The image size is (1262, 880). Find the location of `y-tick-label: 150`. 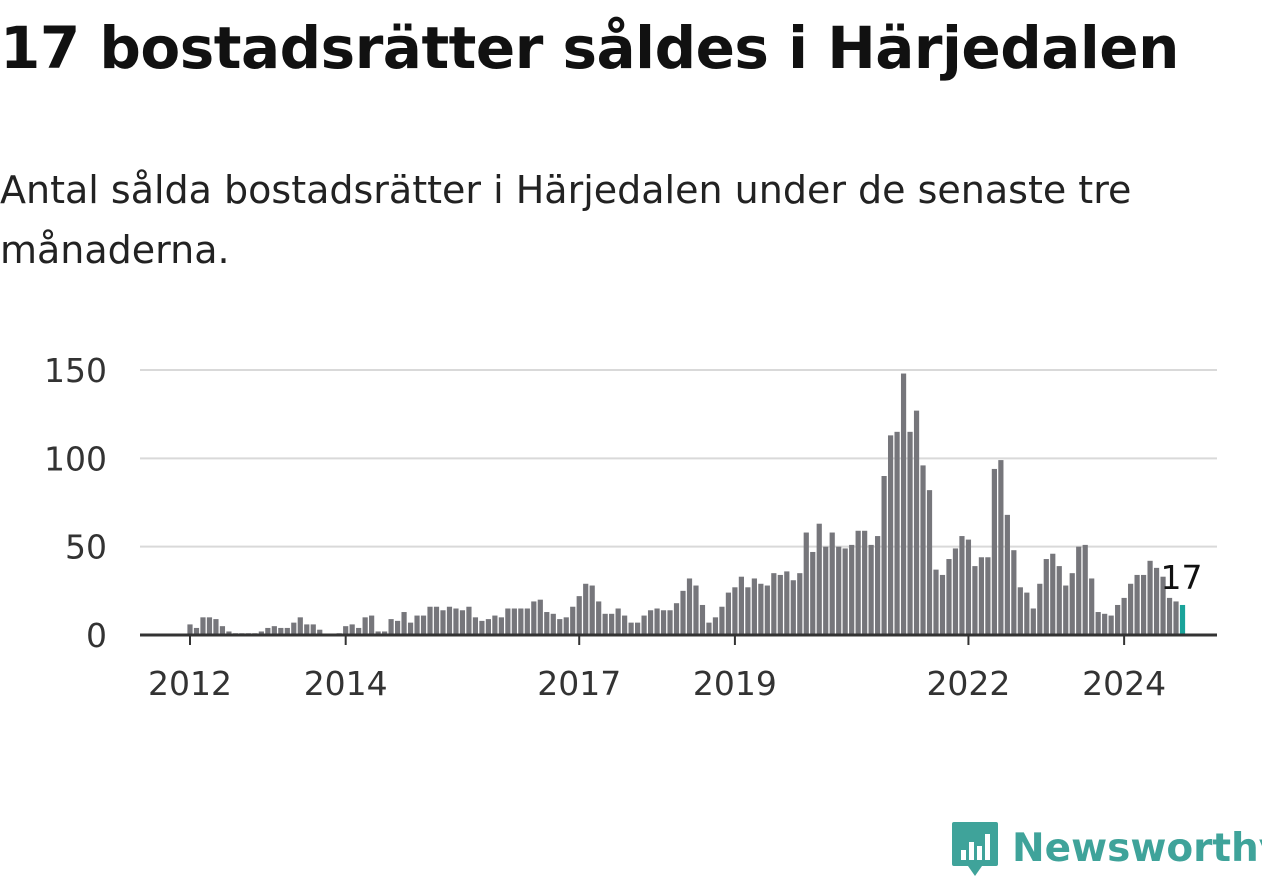

y-tick-label: 150 is located at coordinates (75, 370).